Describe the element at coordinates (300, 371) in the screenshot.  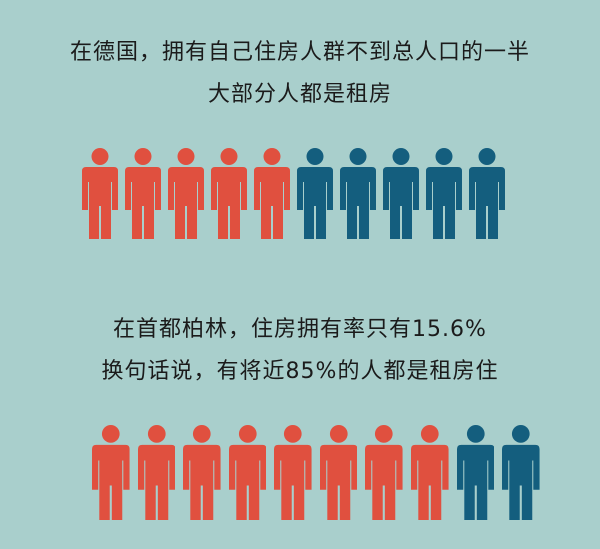
I see `section2-line2: 换句话说，有将近85%的人都是租房住` at that location.